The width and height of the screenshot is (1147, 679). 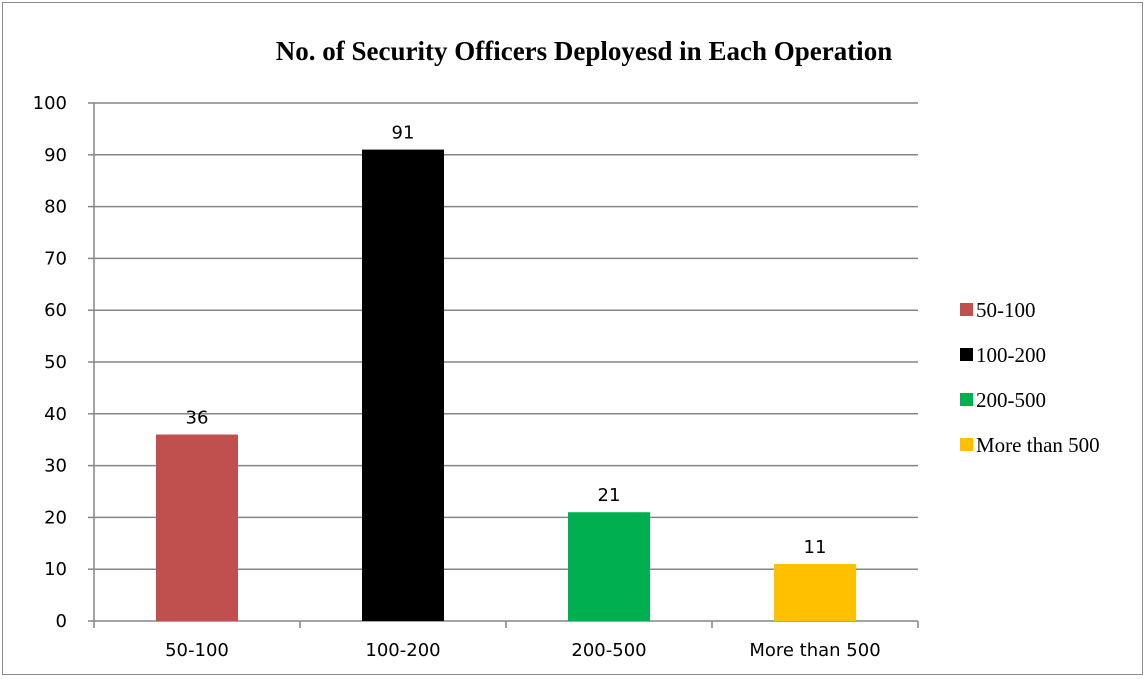 I want to click on data-label: 36, so click(x=197, y=418).